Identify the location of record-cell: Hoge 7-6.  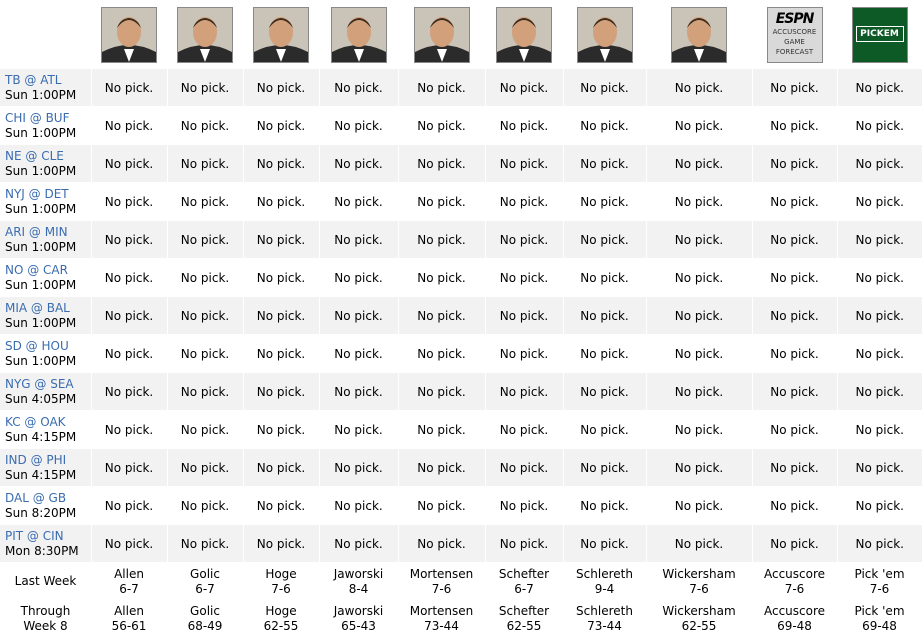
(281, 582).